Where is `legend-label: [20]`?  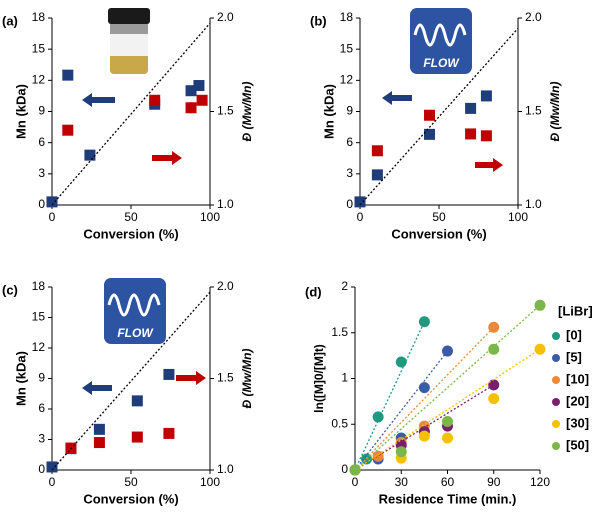
legend-label: [20] is located at coordinates (577, 400).